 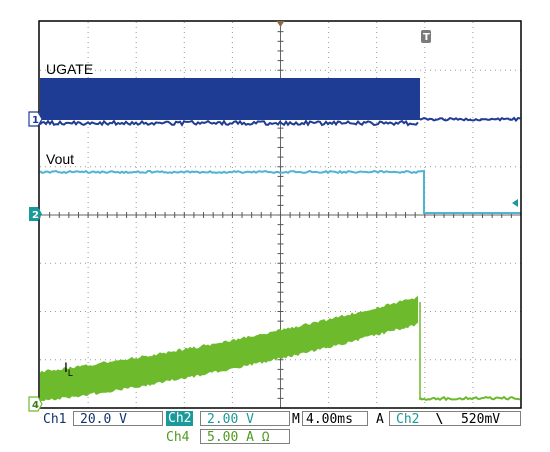 I want to click on acquisition-mode: A, so click(x=380, y=419).